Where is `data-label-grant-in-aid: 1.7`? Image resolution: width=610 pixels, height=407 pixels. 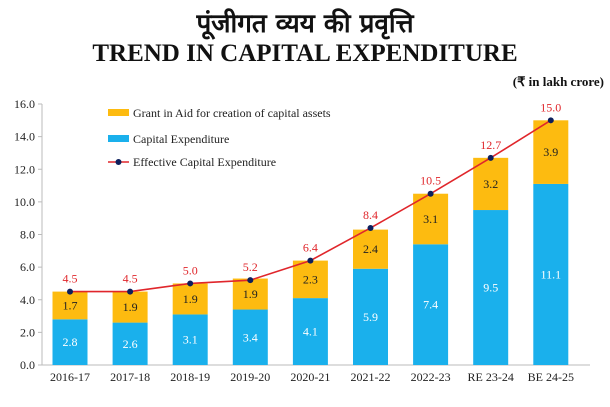 data-label-grant-in-aid: 1.7 is located at coordinates (70, 305).